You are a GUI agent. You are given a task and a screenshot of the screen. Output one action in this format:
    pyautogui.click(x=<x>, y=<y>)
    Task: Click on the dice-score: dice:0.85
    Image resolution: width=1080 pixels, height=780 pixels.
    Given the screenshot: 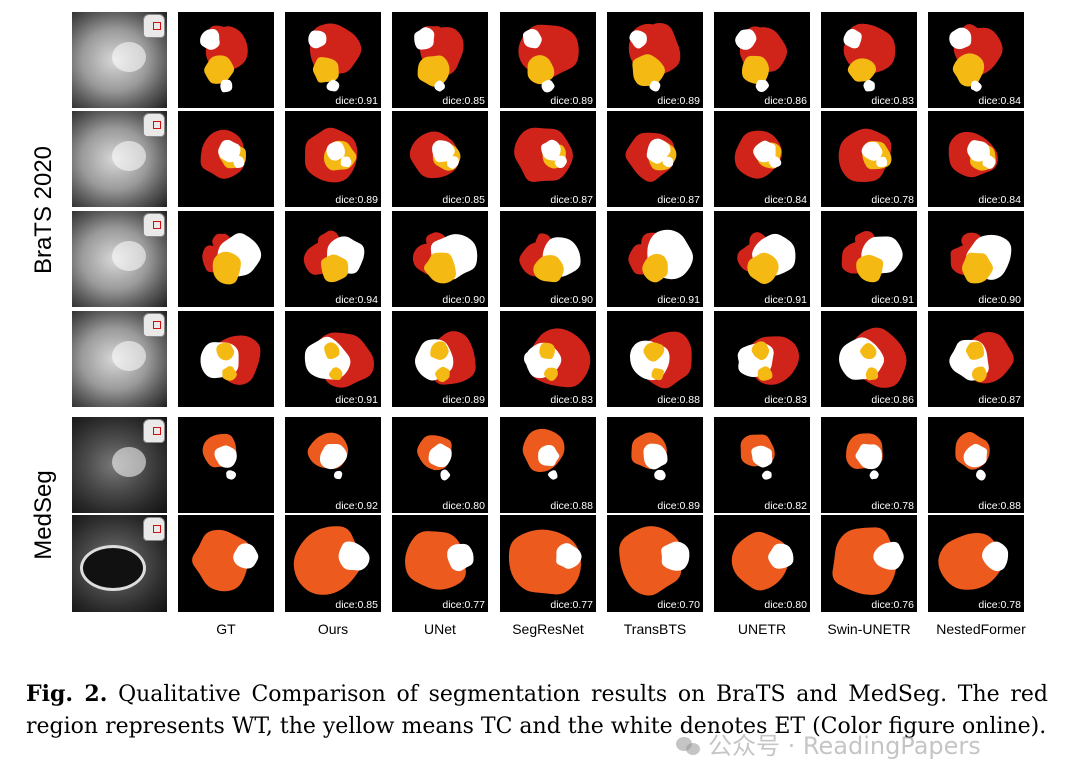 What is the action you would take?
    pyautogui.click(x=356, y=605)
    